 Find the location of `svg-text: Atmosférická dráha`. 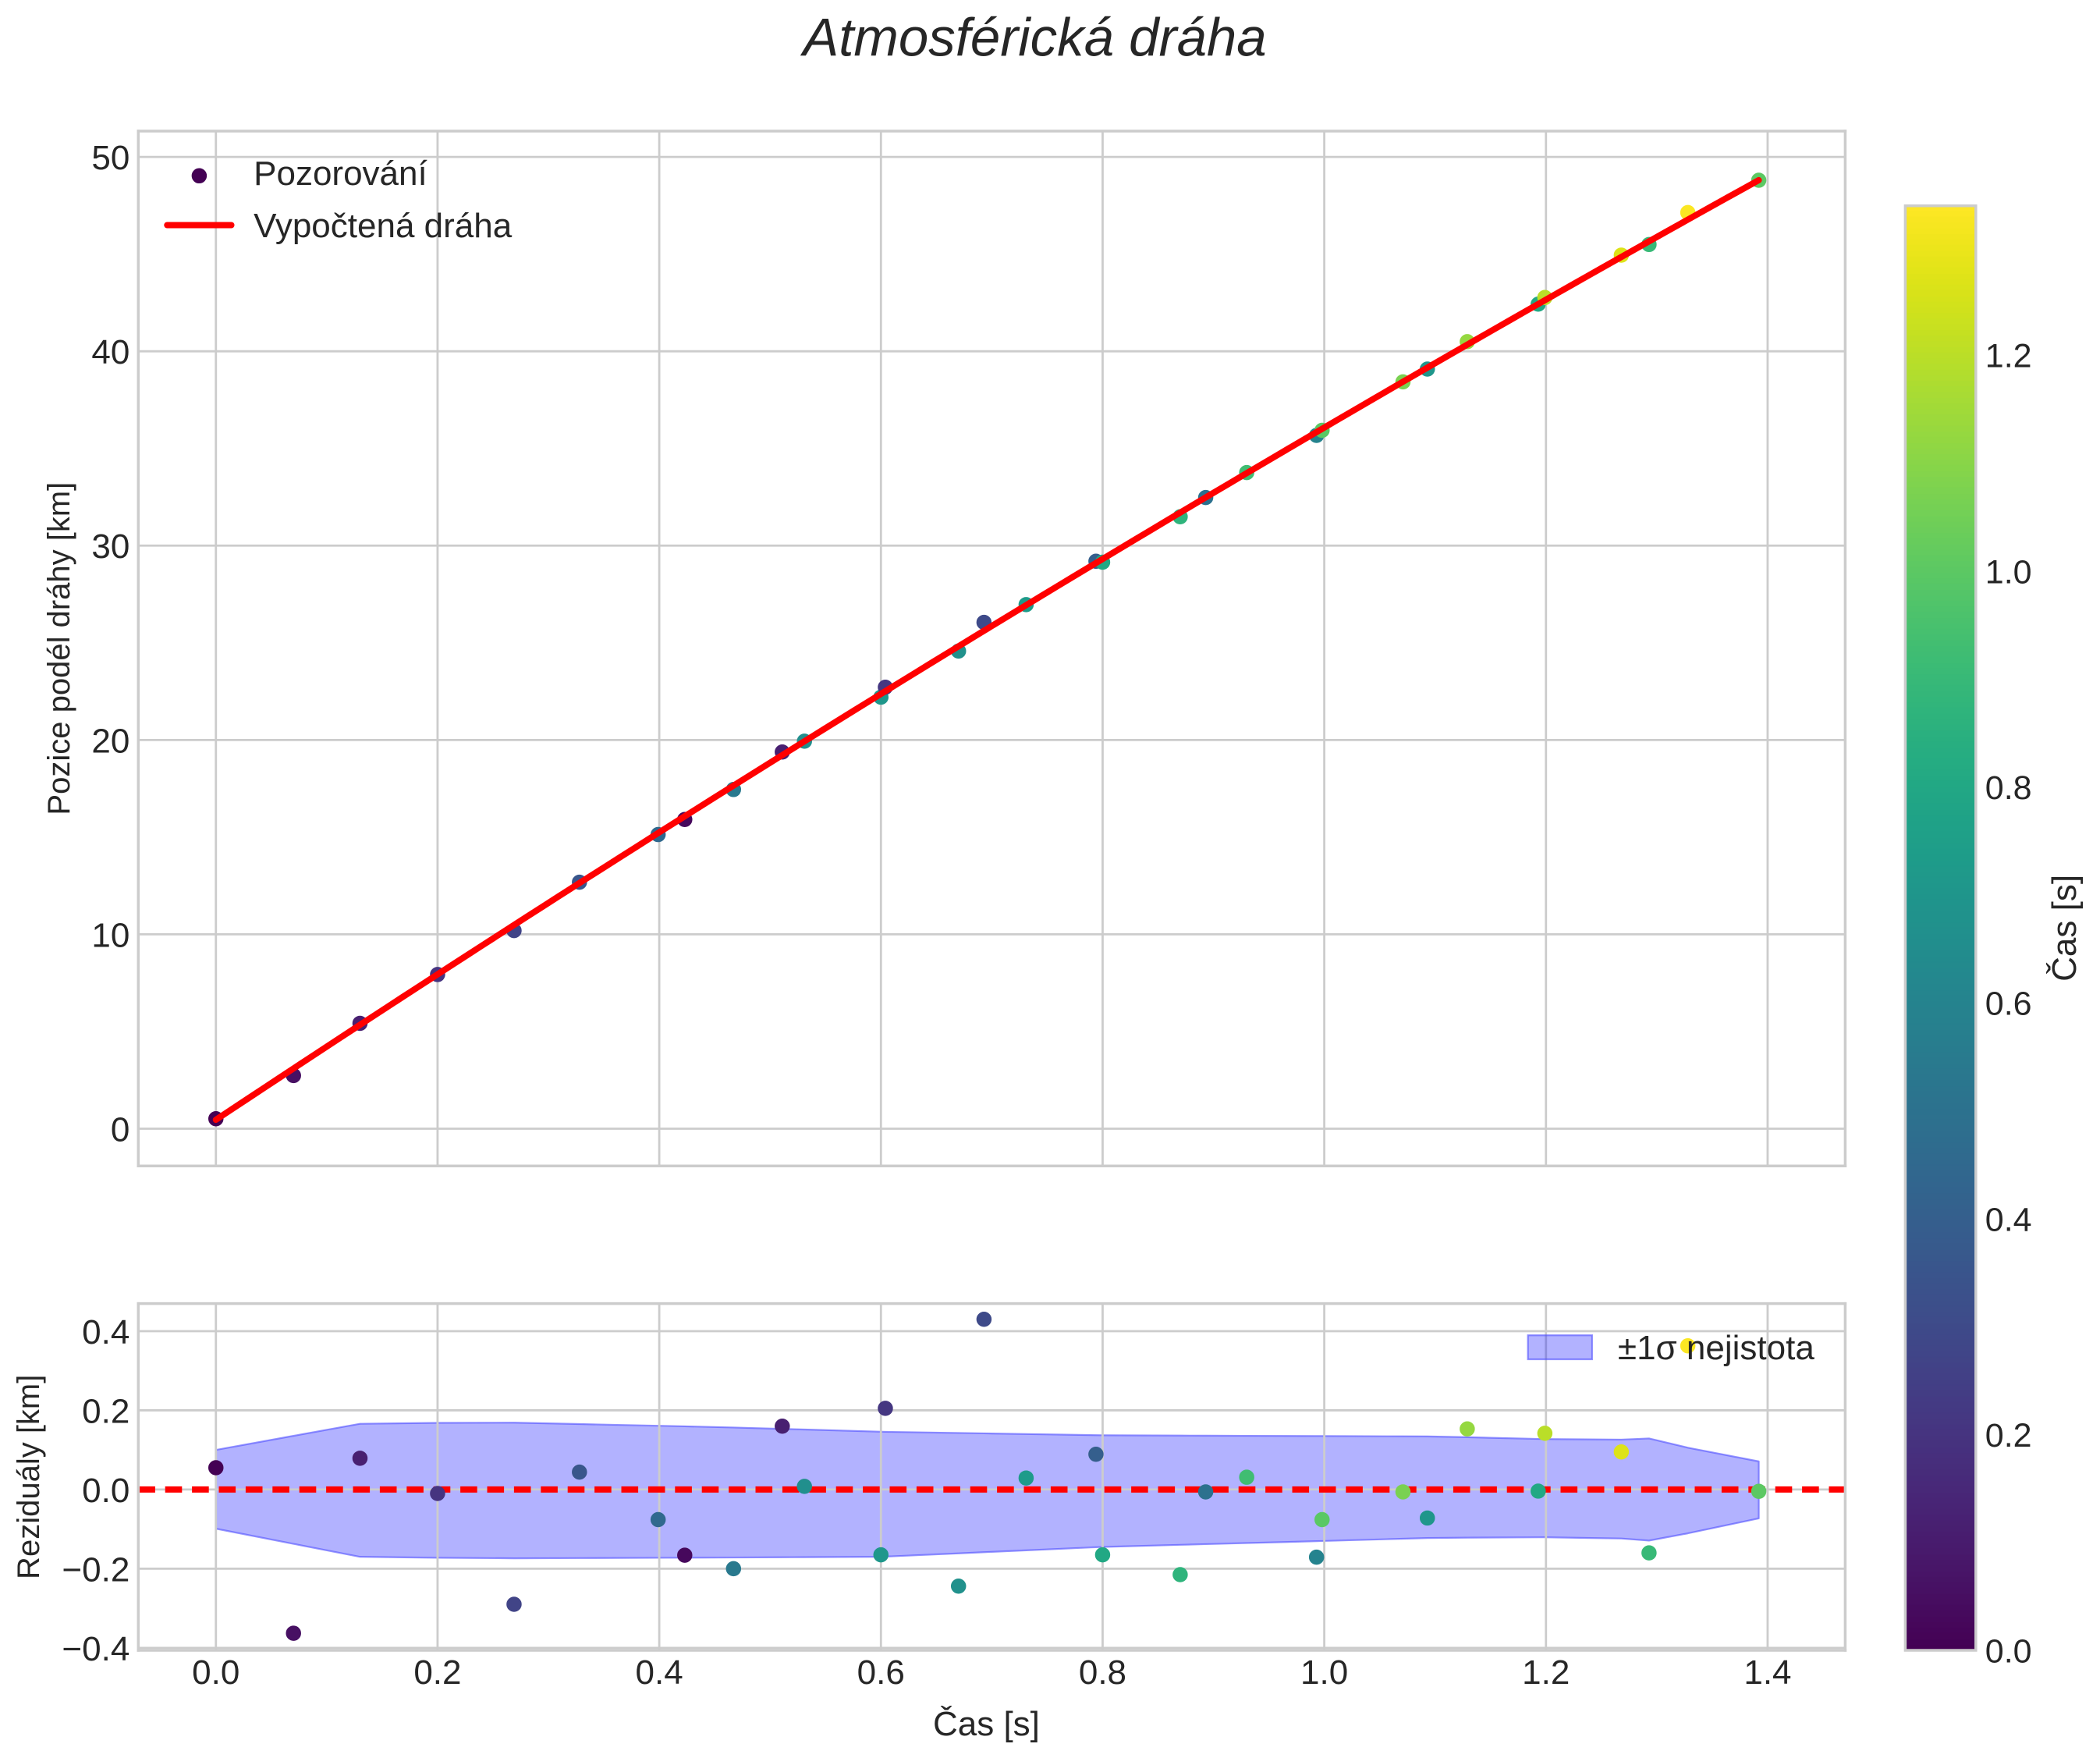

svg-text: Atmosférická dráha is located at coordinates (1033, 38).